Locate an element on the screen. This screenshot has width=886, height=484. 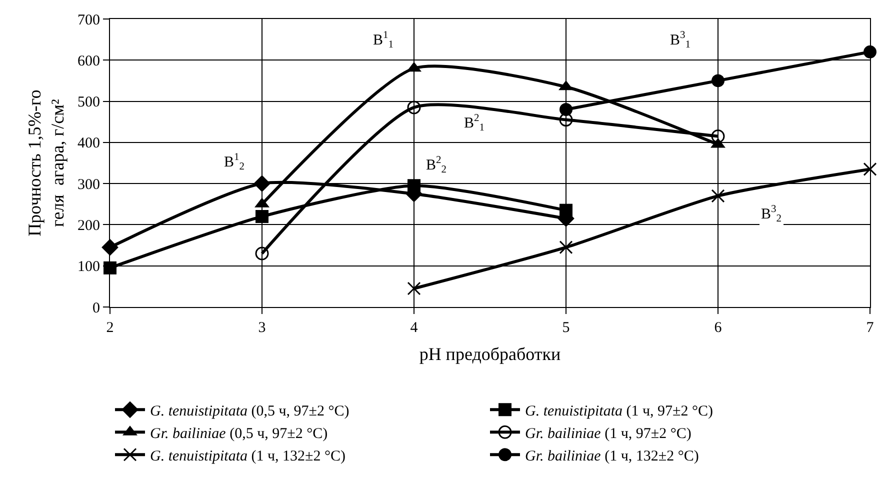
y-tick-label: 200 is located at coordinates (89, 226).